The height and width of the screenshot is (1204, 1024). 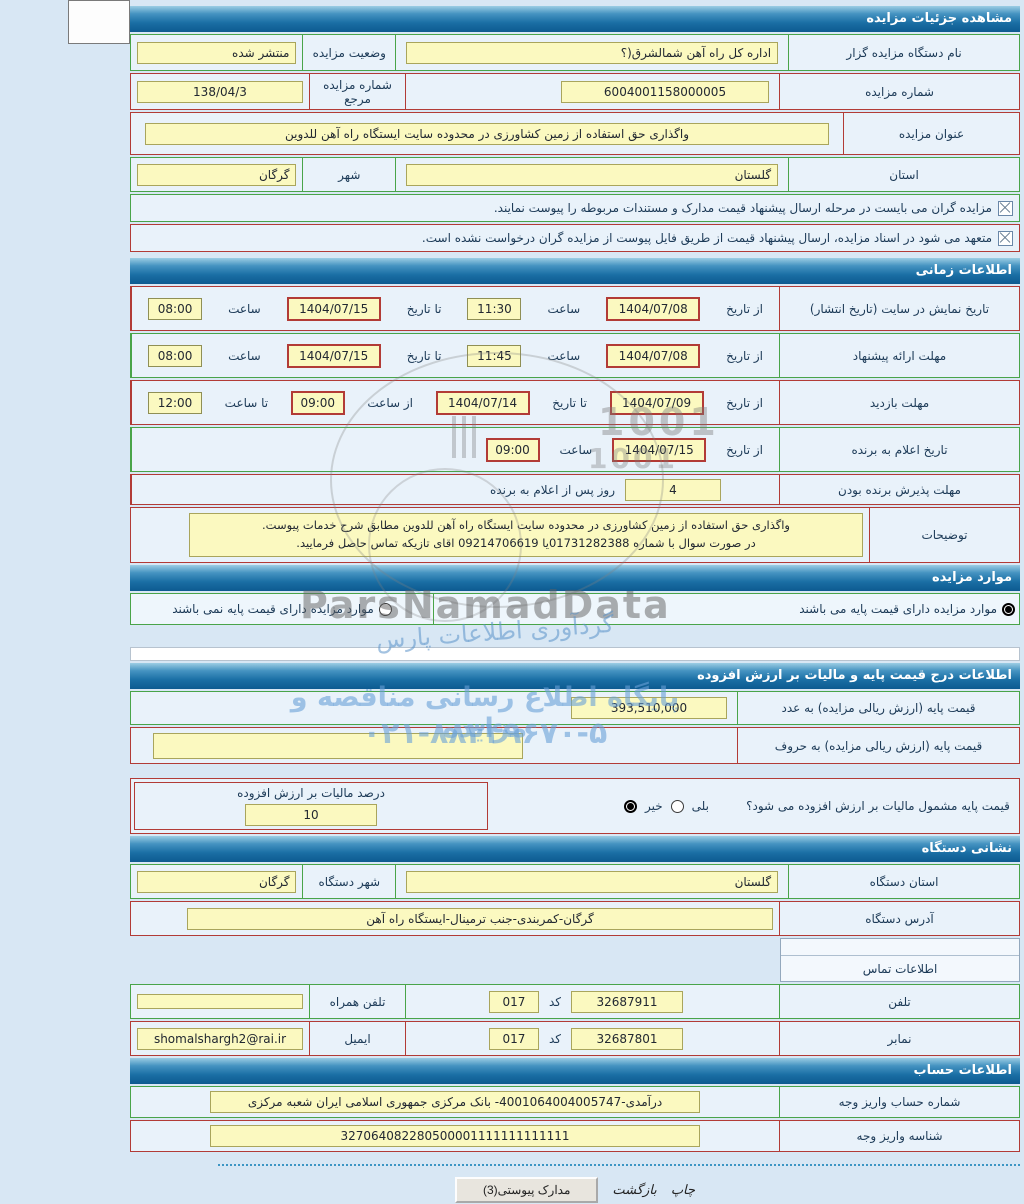 What do you see at coordinates (744, 355) in the screenshot?
I see `from-date-label: از تاریخ` at bounding box center [744, 355].